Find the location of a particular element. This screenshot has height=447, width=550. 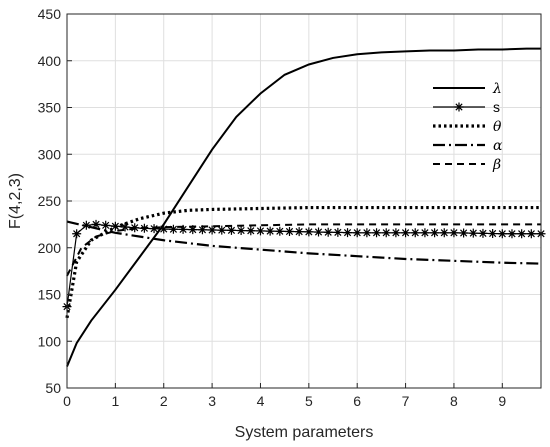

y-tick-label: 50 is located at coordinates (53, 388).